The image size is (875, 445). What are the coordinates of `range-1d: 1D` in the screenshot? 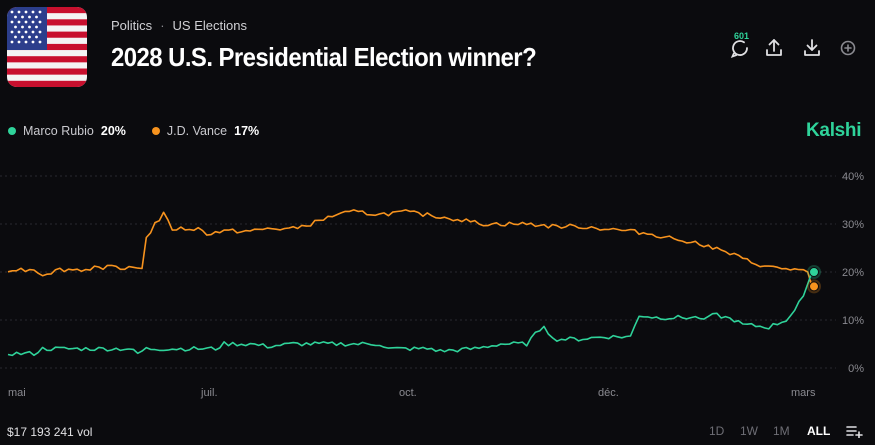 It's located at (717, 431).